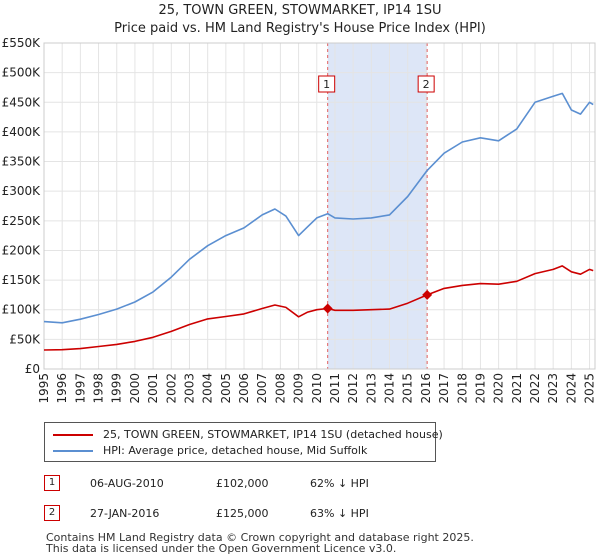 This screenshot has height=560, width=600. Describe the element at coordinates (22, 43) in the screenshot. I see `y-tick-label: £550K` at that location.